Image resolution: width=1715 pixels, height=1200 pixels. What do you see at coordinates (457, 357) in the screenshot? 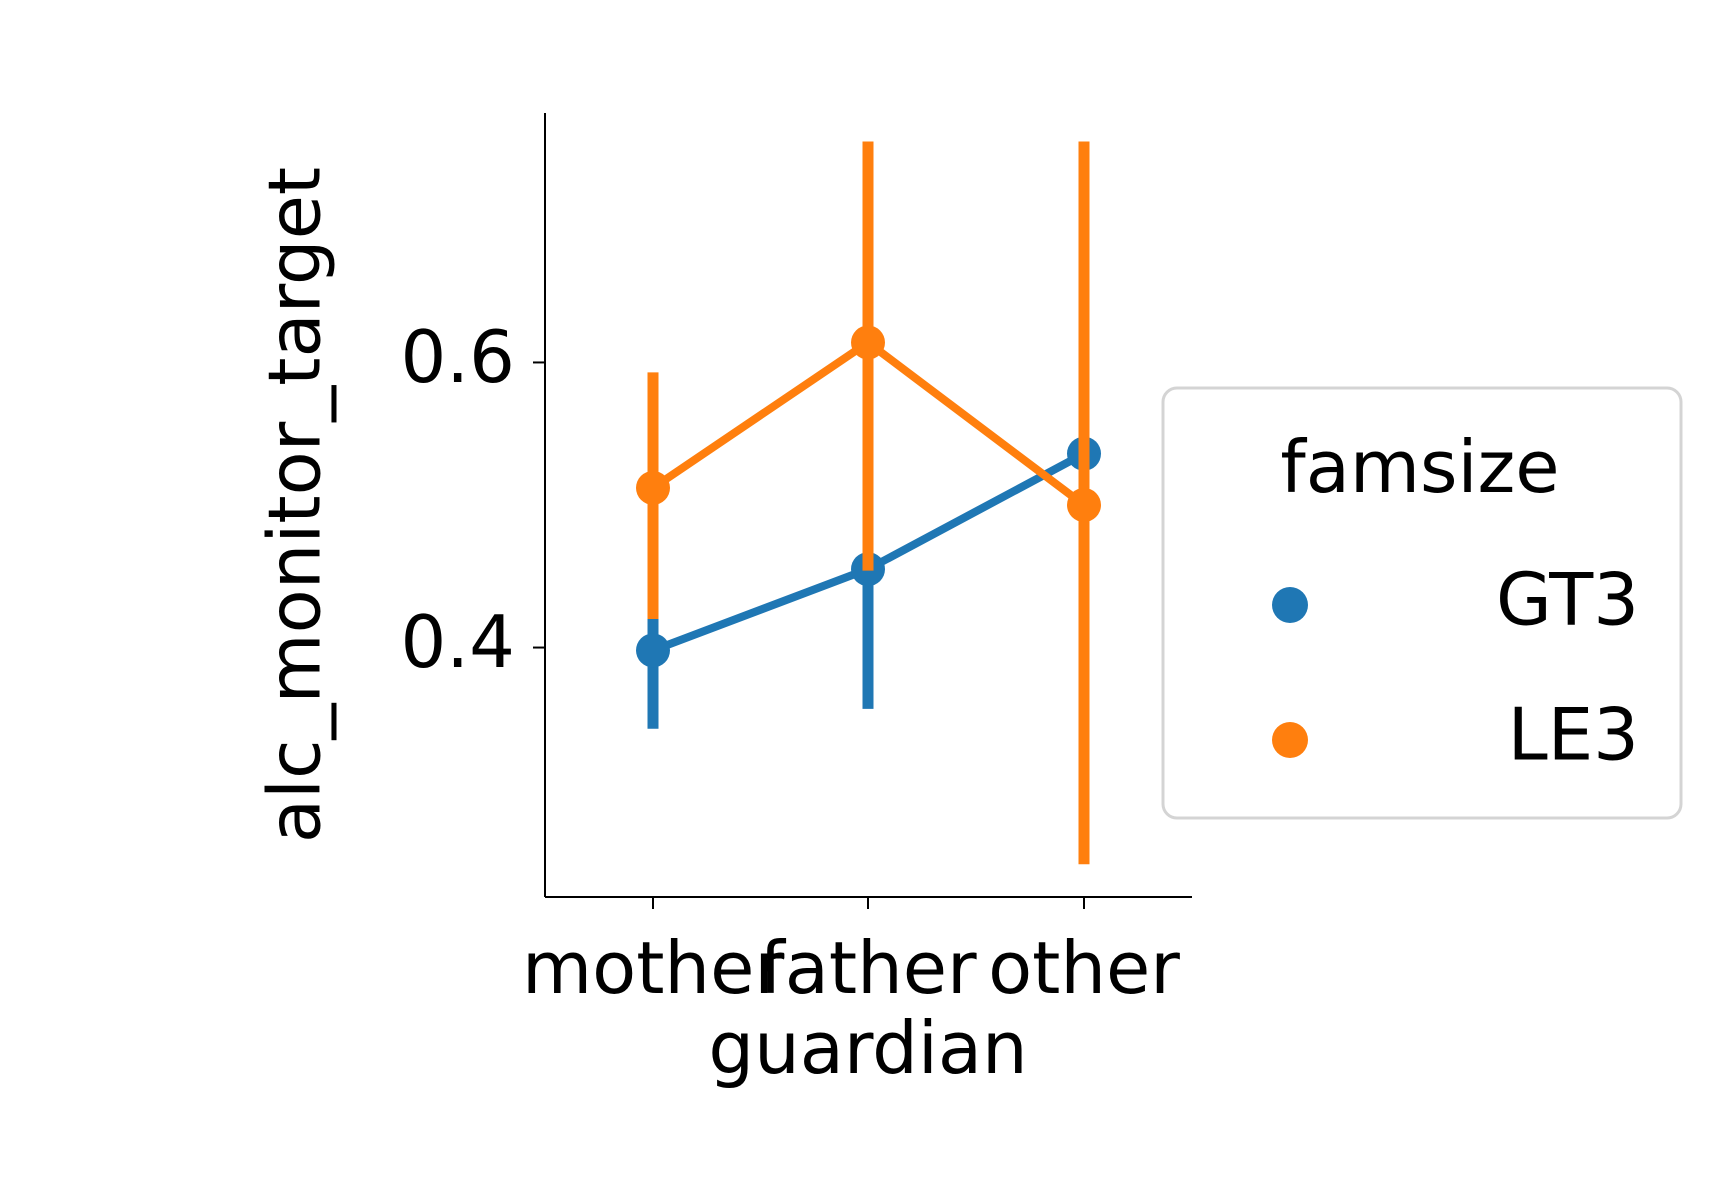
I see `y-tick-label: 0.6` at bounding box center [457, 357].